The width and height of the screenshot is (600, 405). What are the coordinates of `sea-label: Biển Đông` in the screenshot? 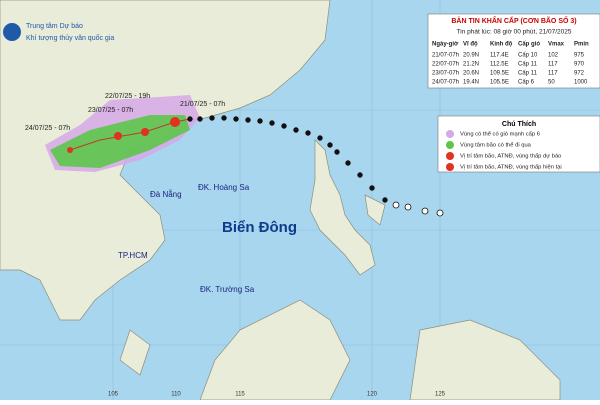 It's located at (259, 227).